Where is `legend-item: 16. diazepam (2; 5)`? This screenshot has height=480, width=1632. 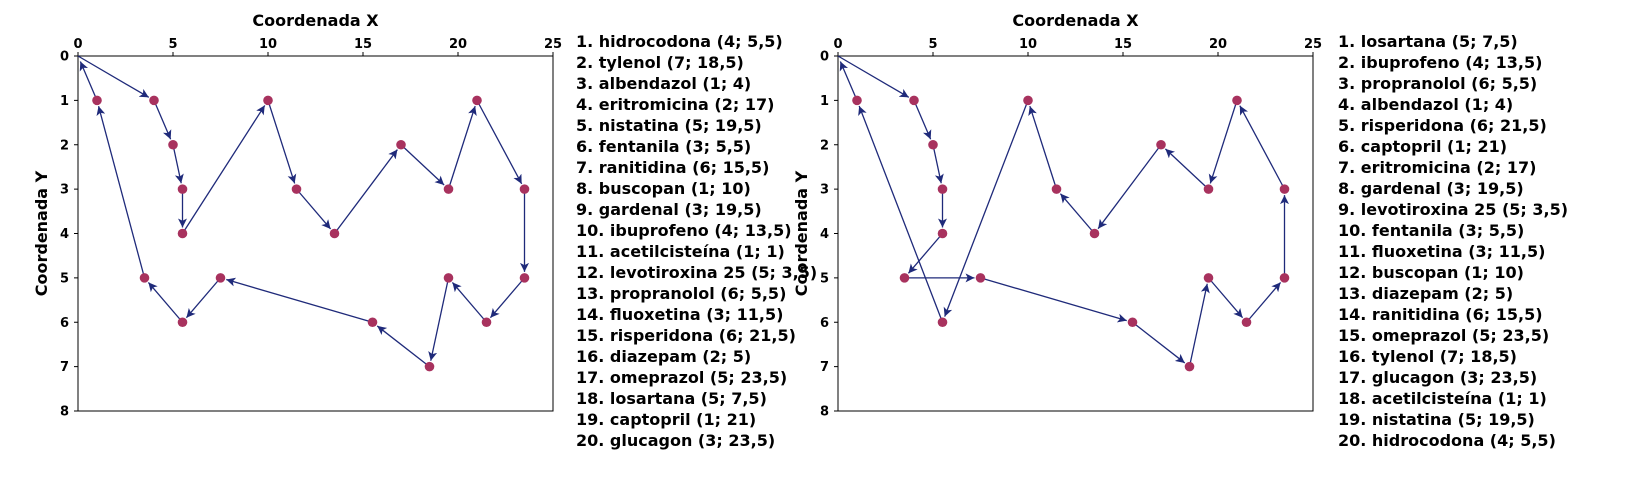 legend-item: 16. diazepam (2; 5) is located at coordinates (664, 356).